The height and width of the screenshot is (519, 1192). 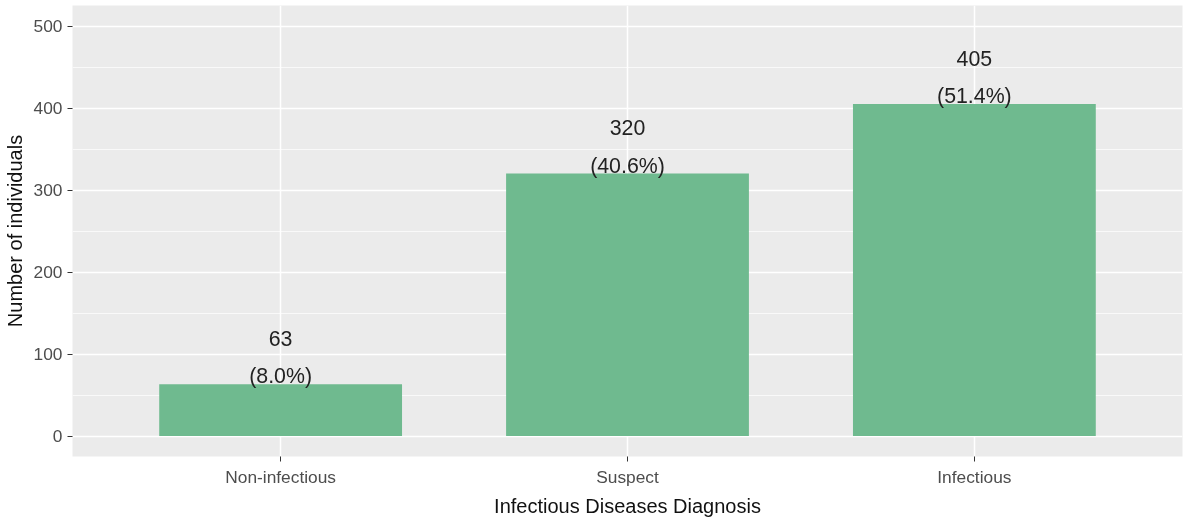 What do you see at coordinates (627, 147) in the screenshot?
I see `data-label: 320 (40.6%)` at bounding box center [627, 147].